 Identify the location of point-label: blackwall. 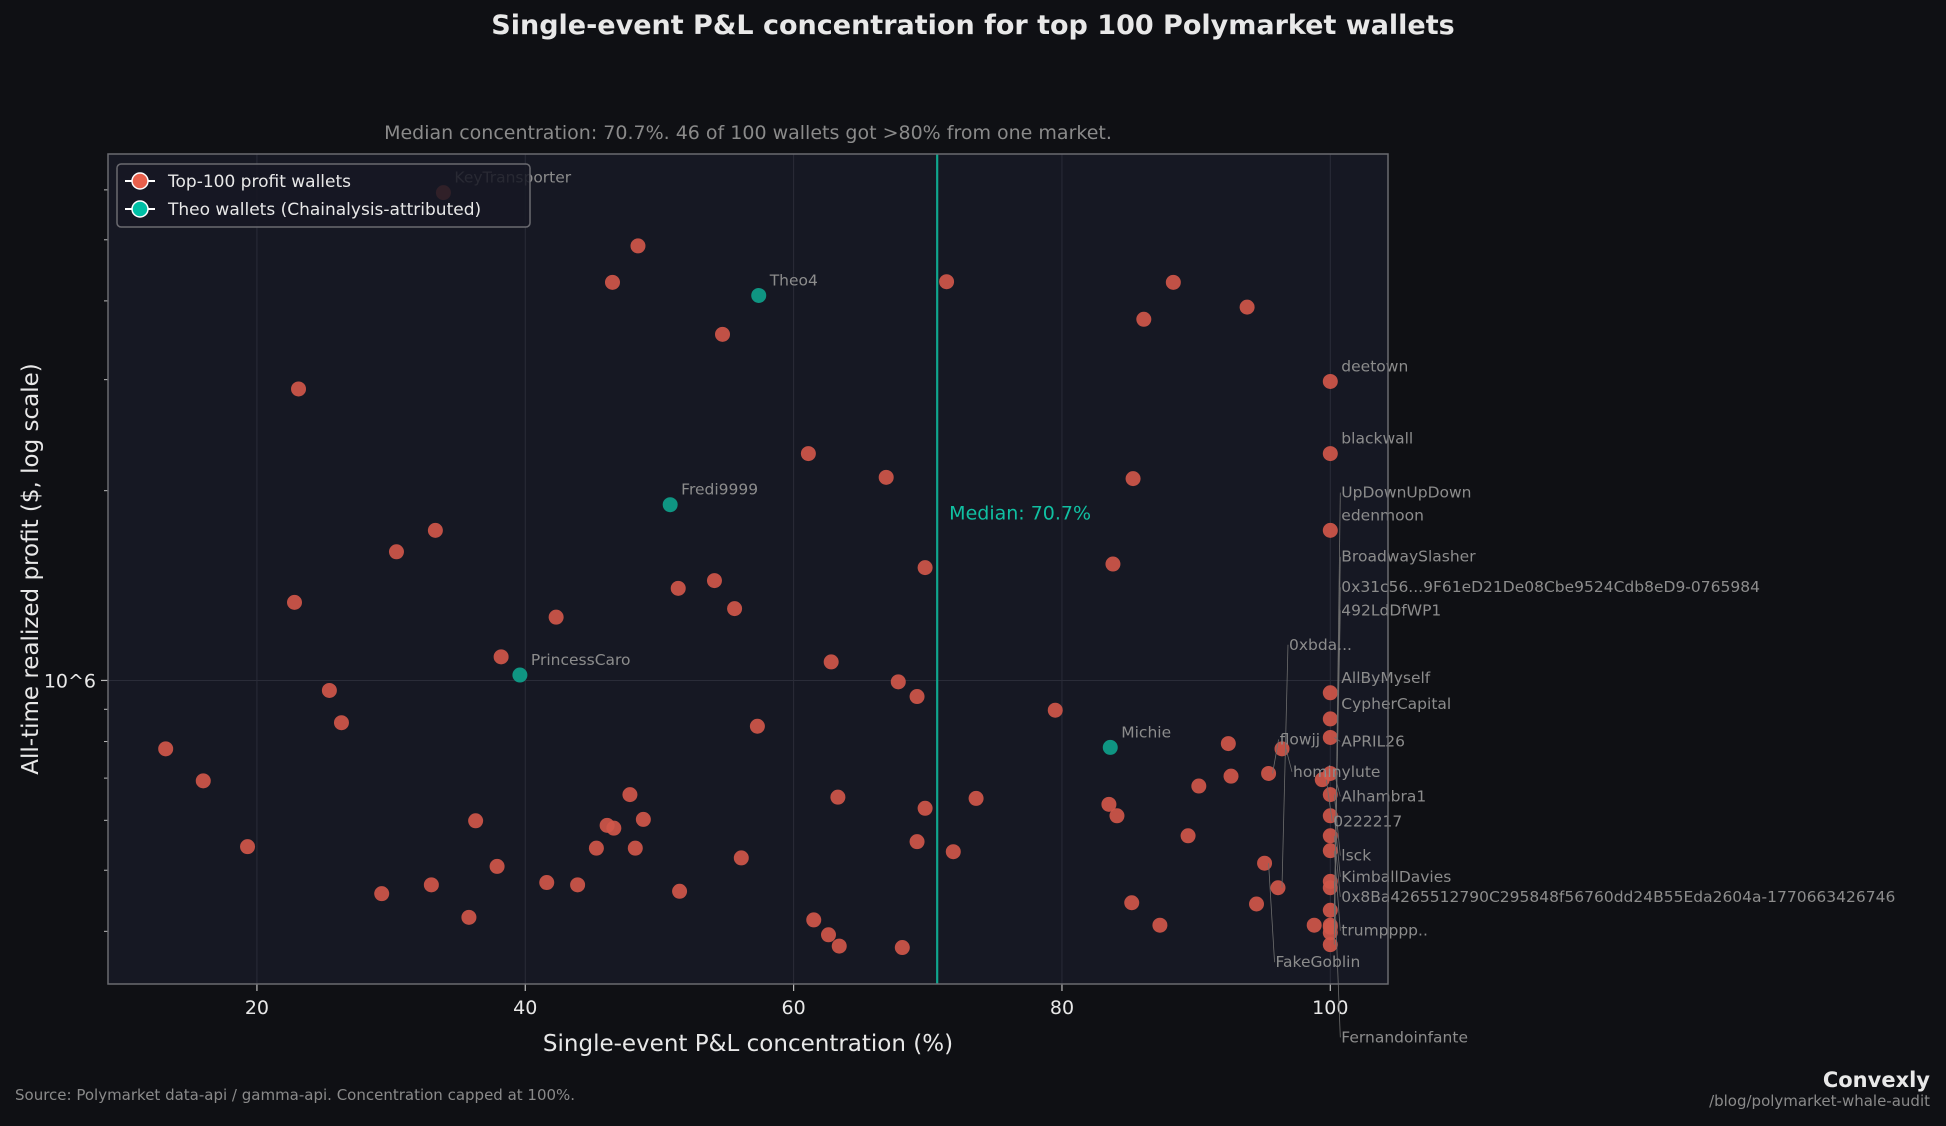
(1377, 439).